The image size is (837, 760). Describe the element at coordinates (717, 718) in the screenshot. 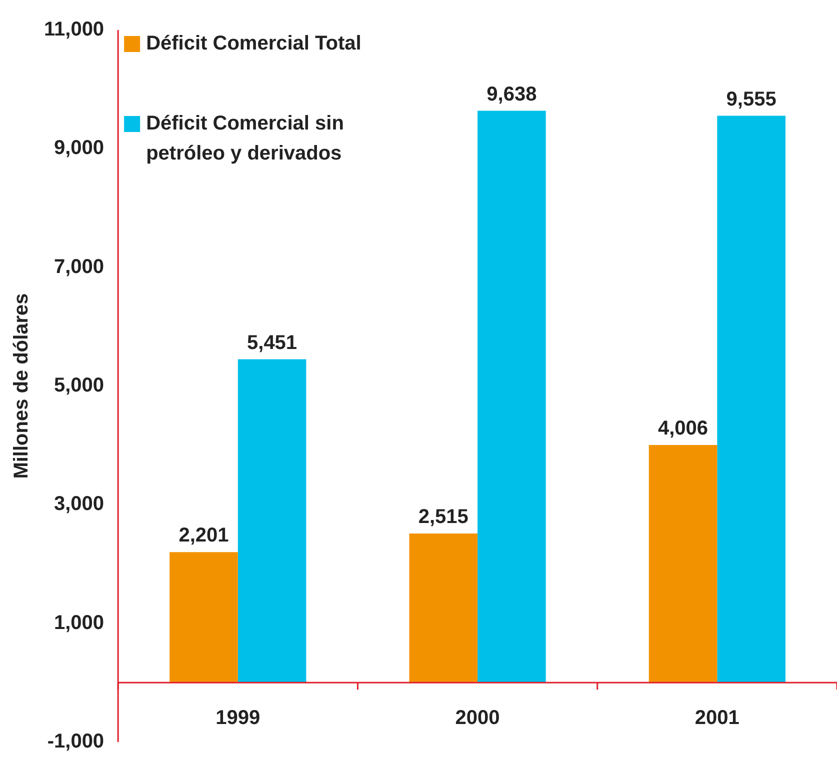

I see `x-tick-label: 2001` at that location.